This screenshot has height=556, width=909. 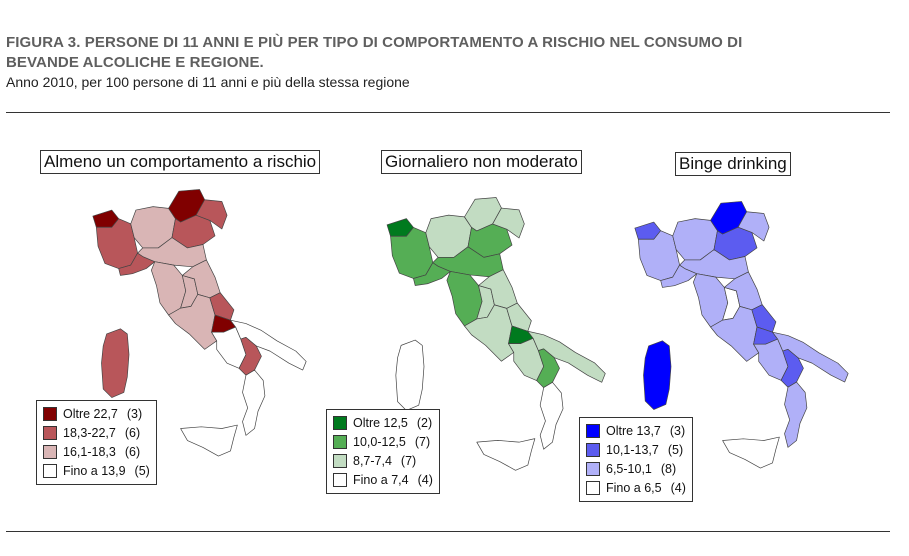 What do you see at coordinates (89, 432) in the screenshot?
I see `legend-label: 18,3-22,7` at bounding box center [89, 432].